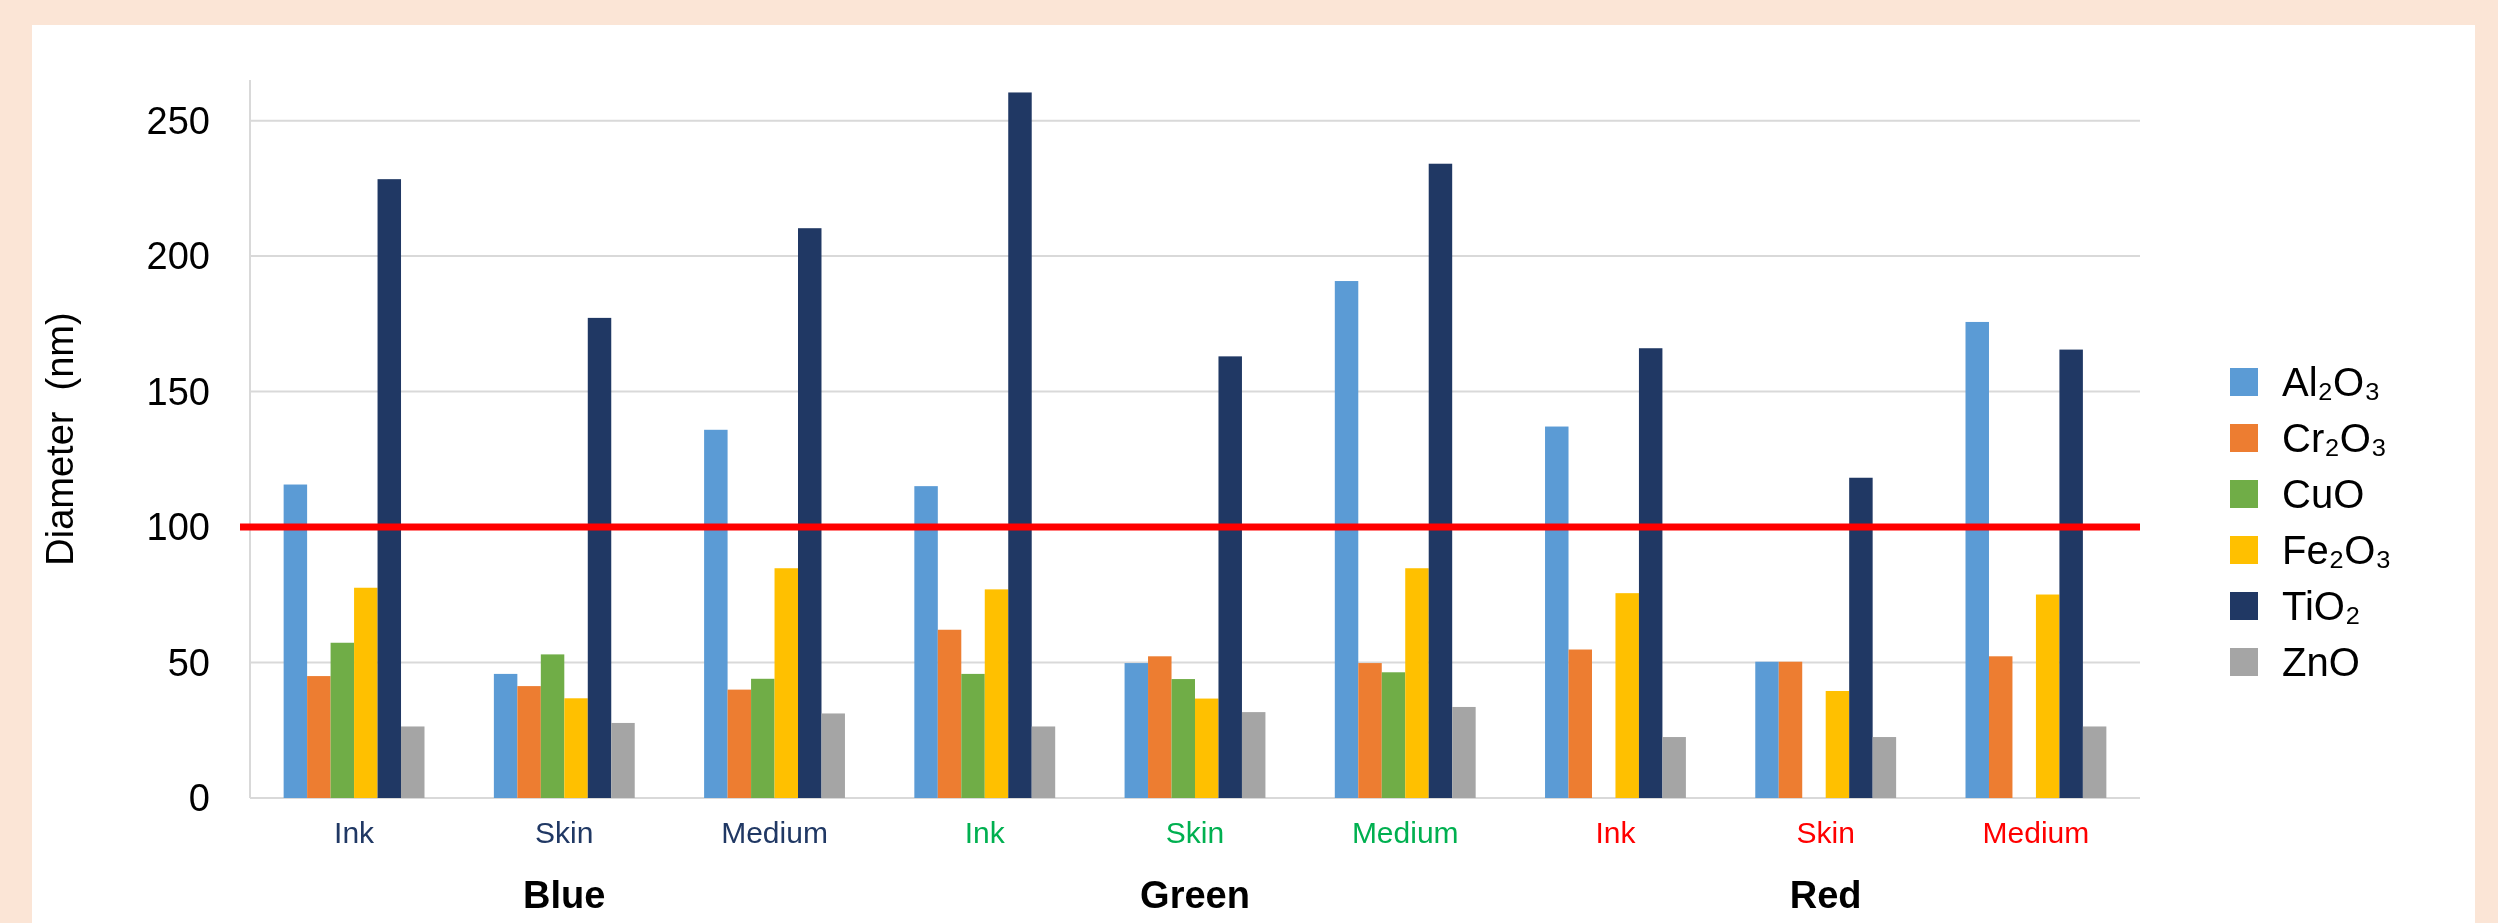 The image size is (2498, 923). What do you see at coordinates (178, 391) in the screenshot?
I see `y-tick-label: 150` at bounding box center [178, 391].